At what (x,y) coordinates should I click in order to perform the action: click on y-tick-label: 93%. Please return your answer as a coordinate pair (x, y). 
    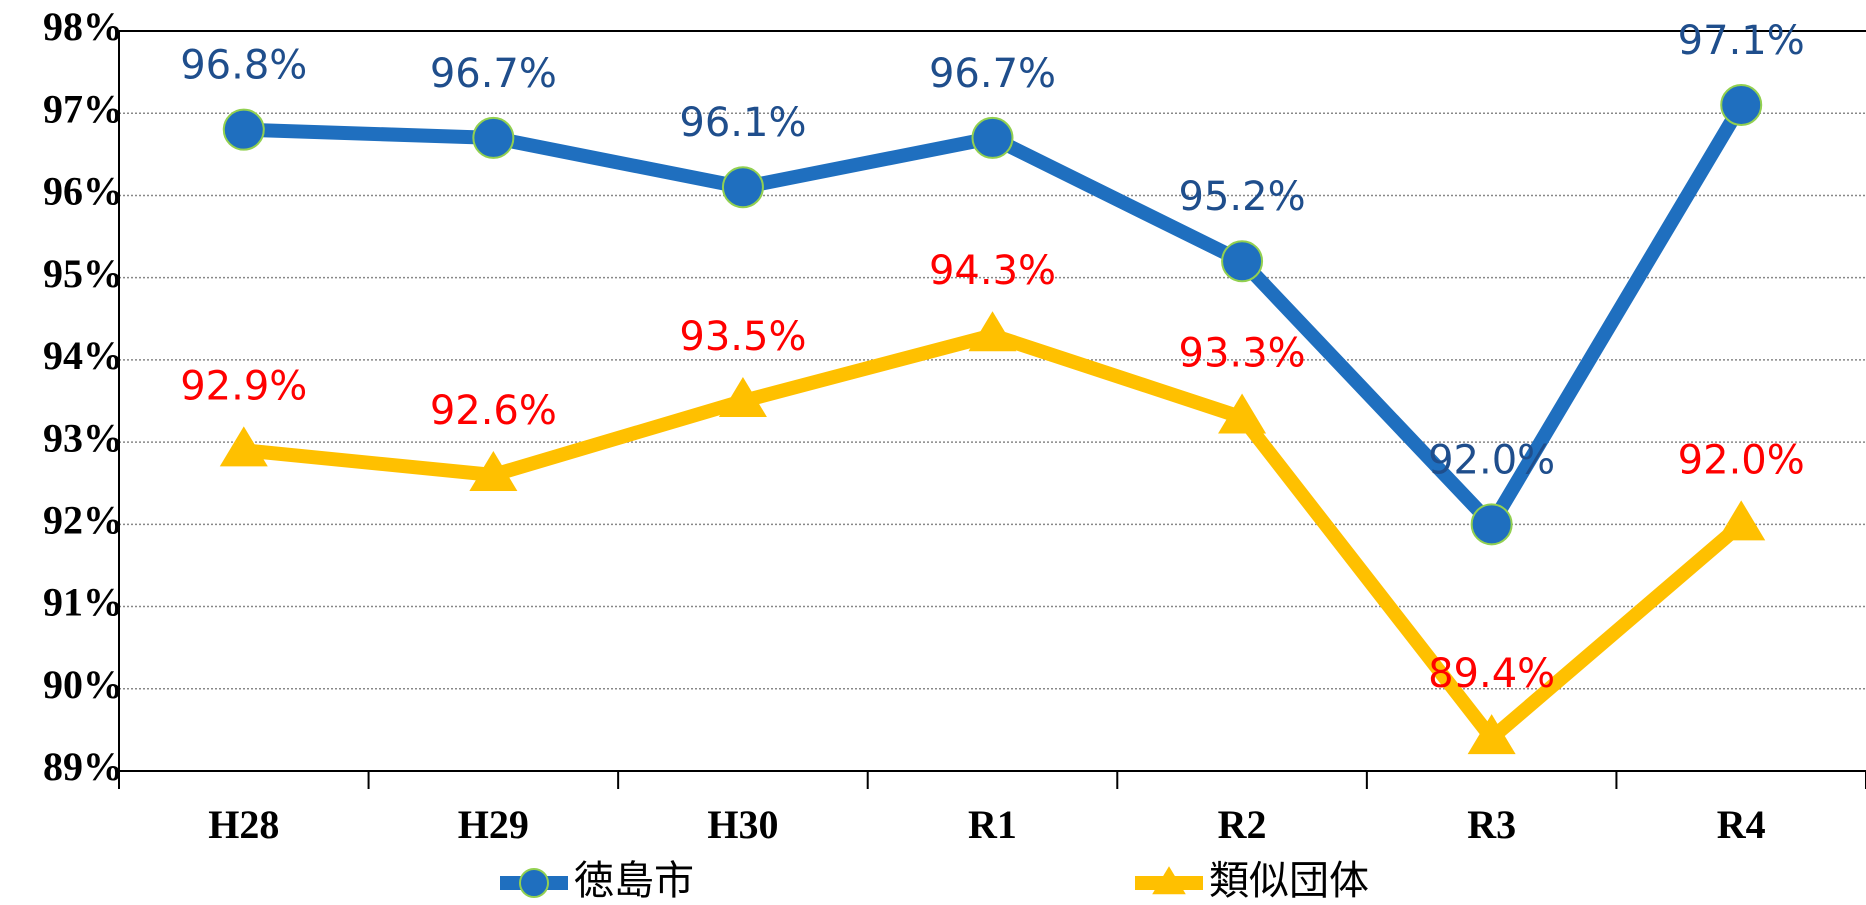
    Looking at the image, I should click on (83, 437).